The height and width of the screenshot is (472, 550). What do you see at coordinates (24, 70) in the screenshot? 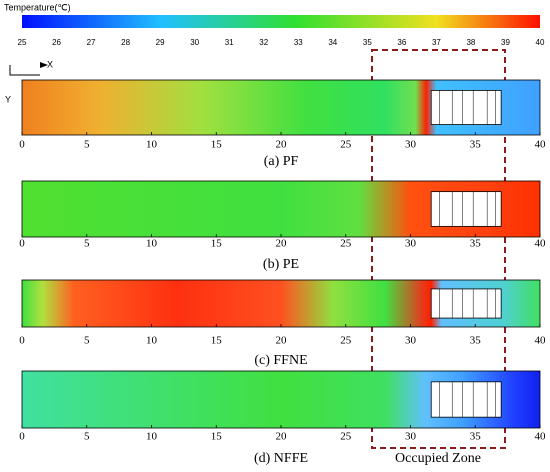
I see `axis-icon` at bounding box center [24, 70].